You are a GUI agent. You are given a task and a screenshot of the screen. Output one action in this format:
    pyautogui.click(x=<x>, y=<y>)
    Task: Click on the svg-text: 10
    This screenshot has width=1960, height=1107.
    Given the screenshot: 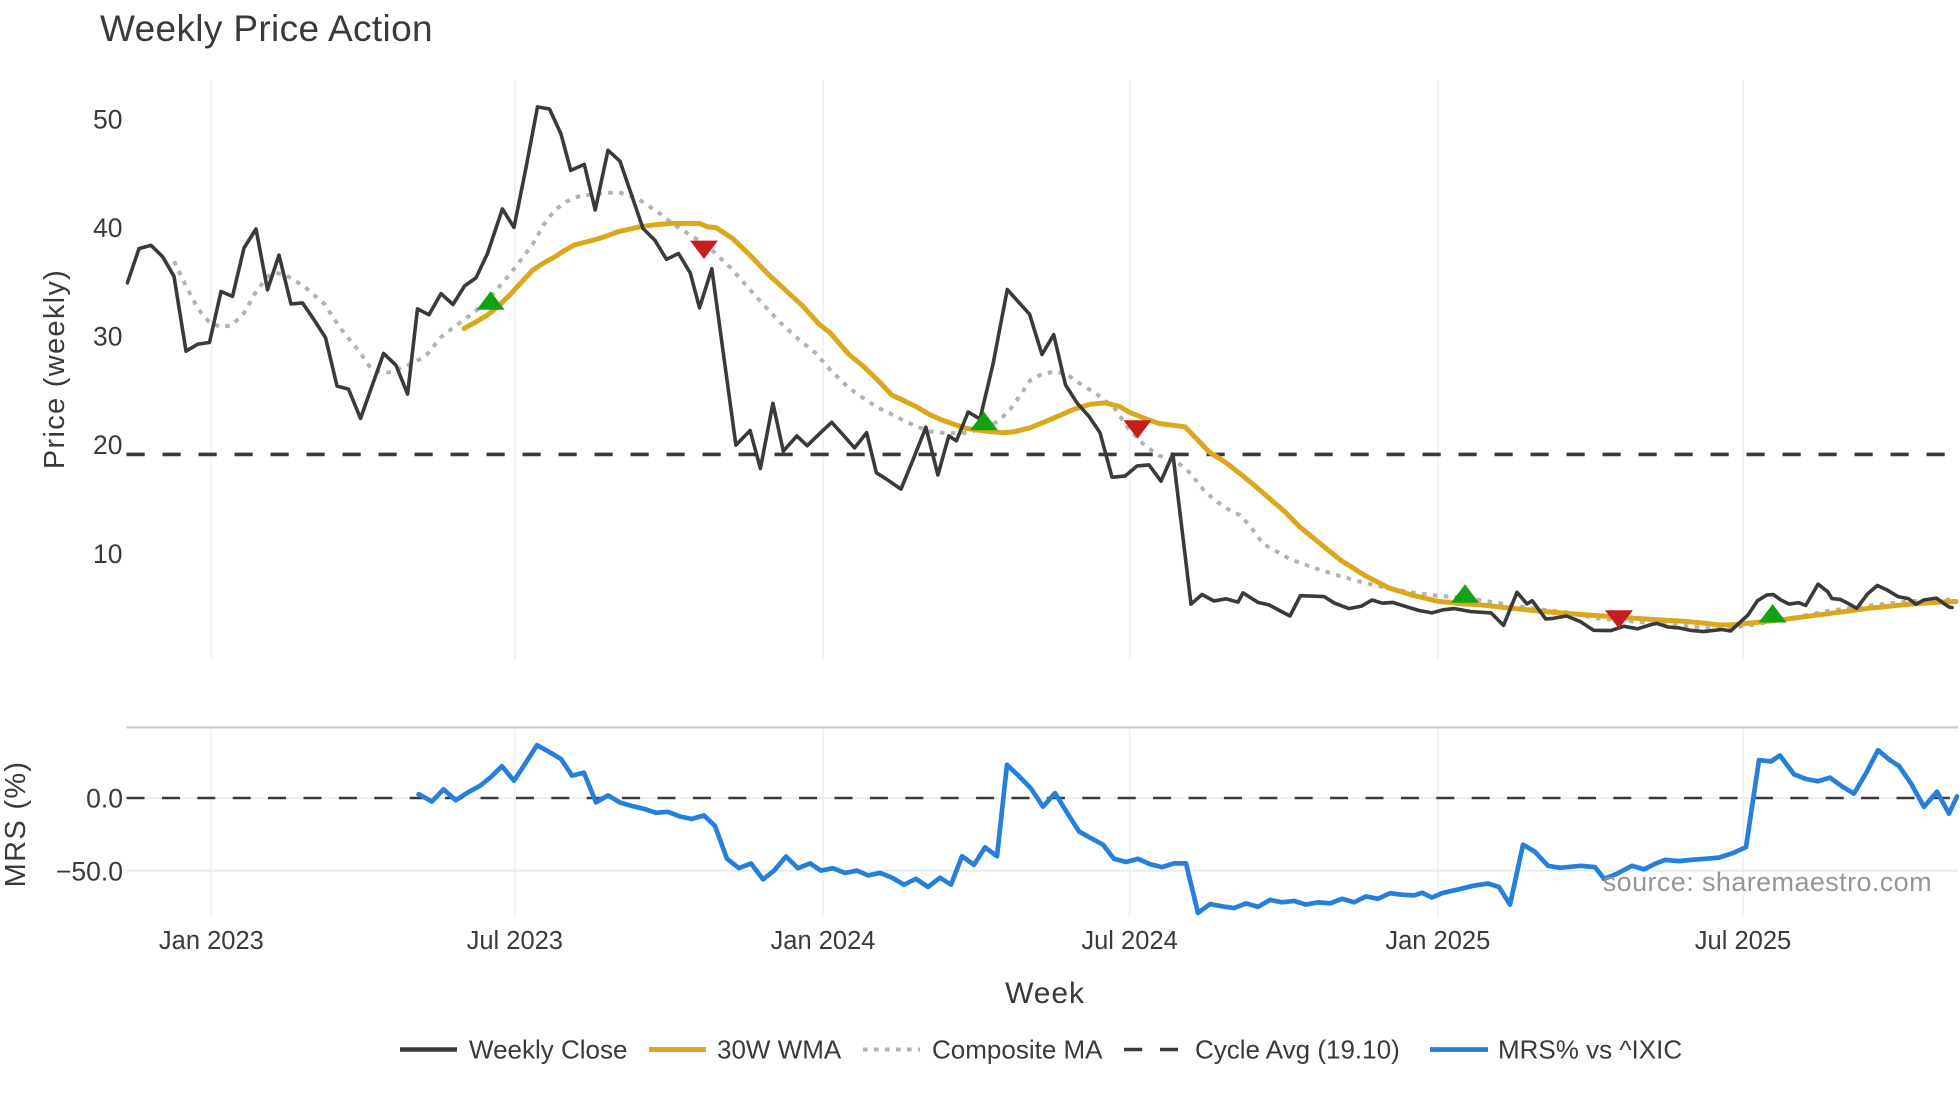 What is the action you would take?
    pyautogui.click(x=107, y=554)
    